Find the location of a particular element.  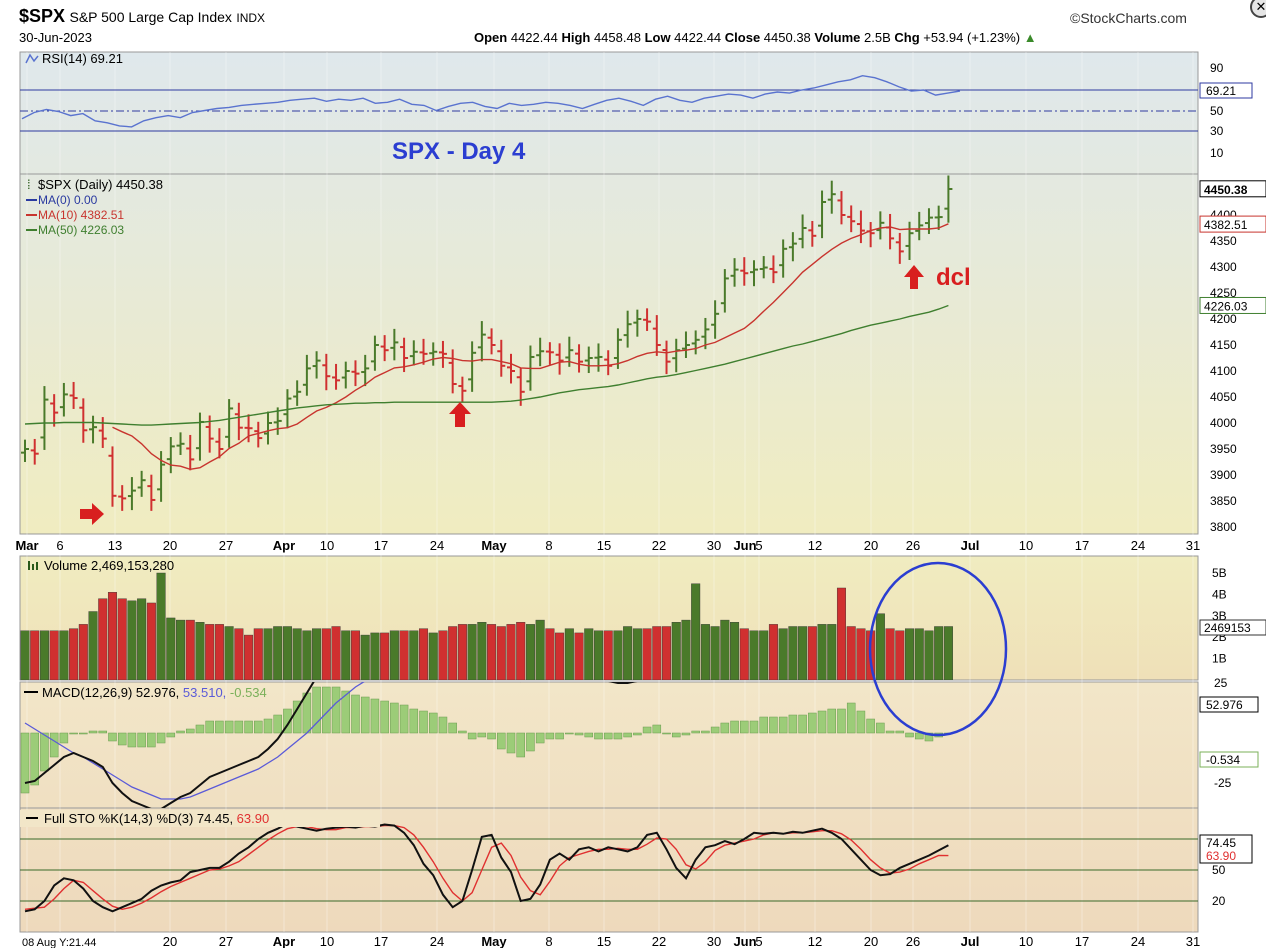

price-y-tick: 4300 is located at coordinates (1223, 267).